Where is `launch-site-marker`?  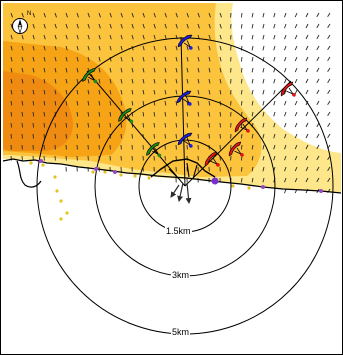 launch-site-marker is located at coordinates (215, 181).